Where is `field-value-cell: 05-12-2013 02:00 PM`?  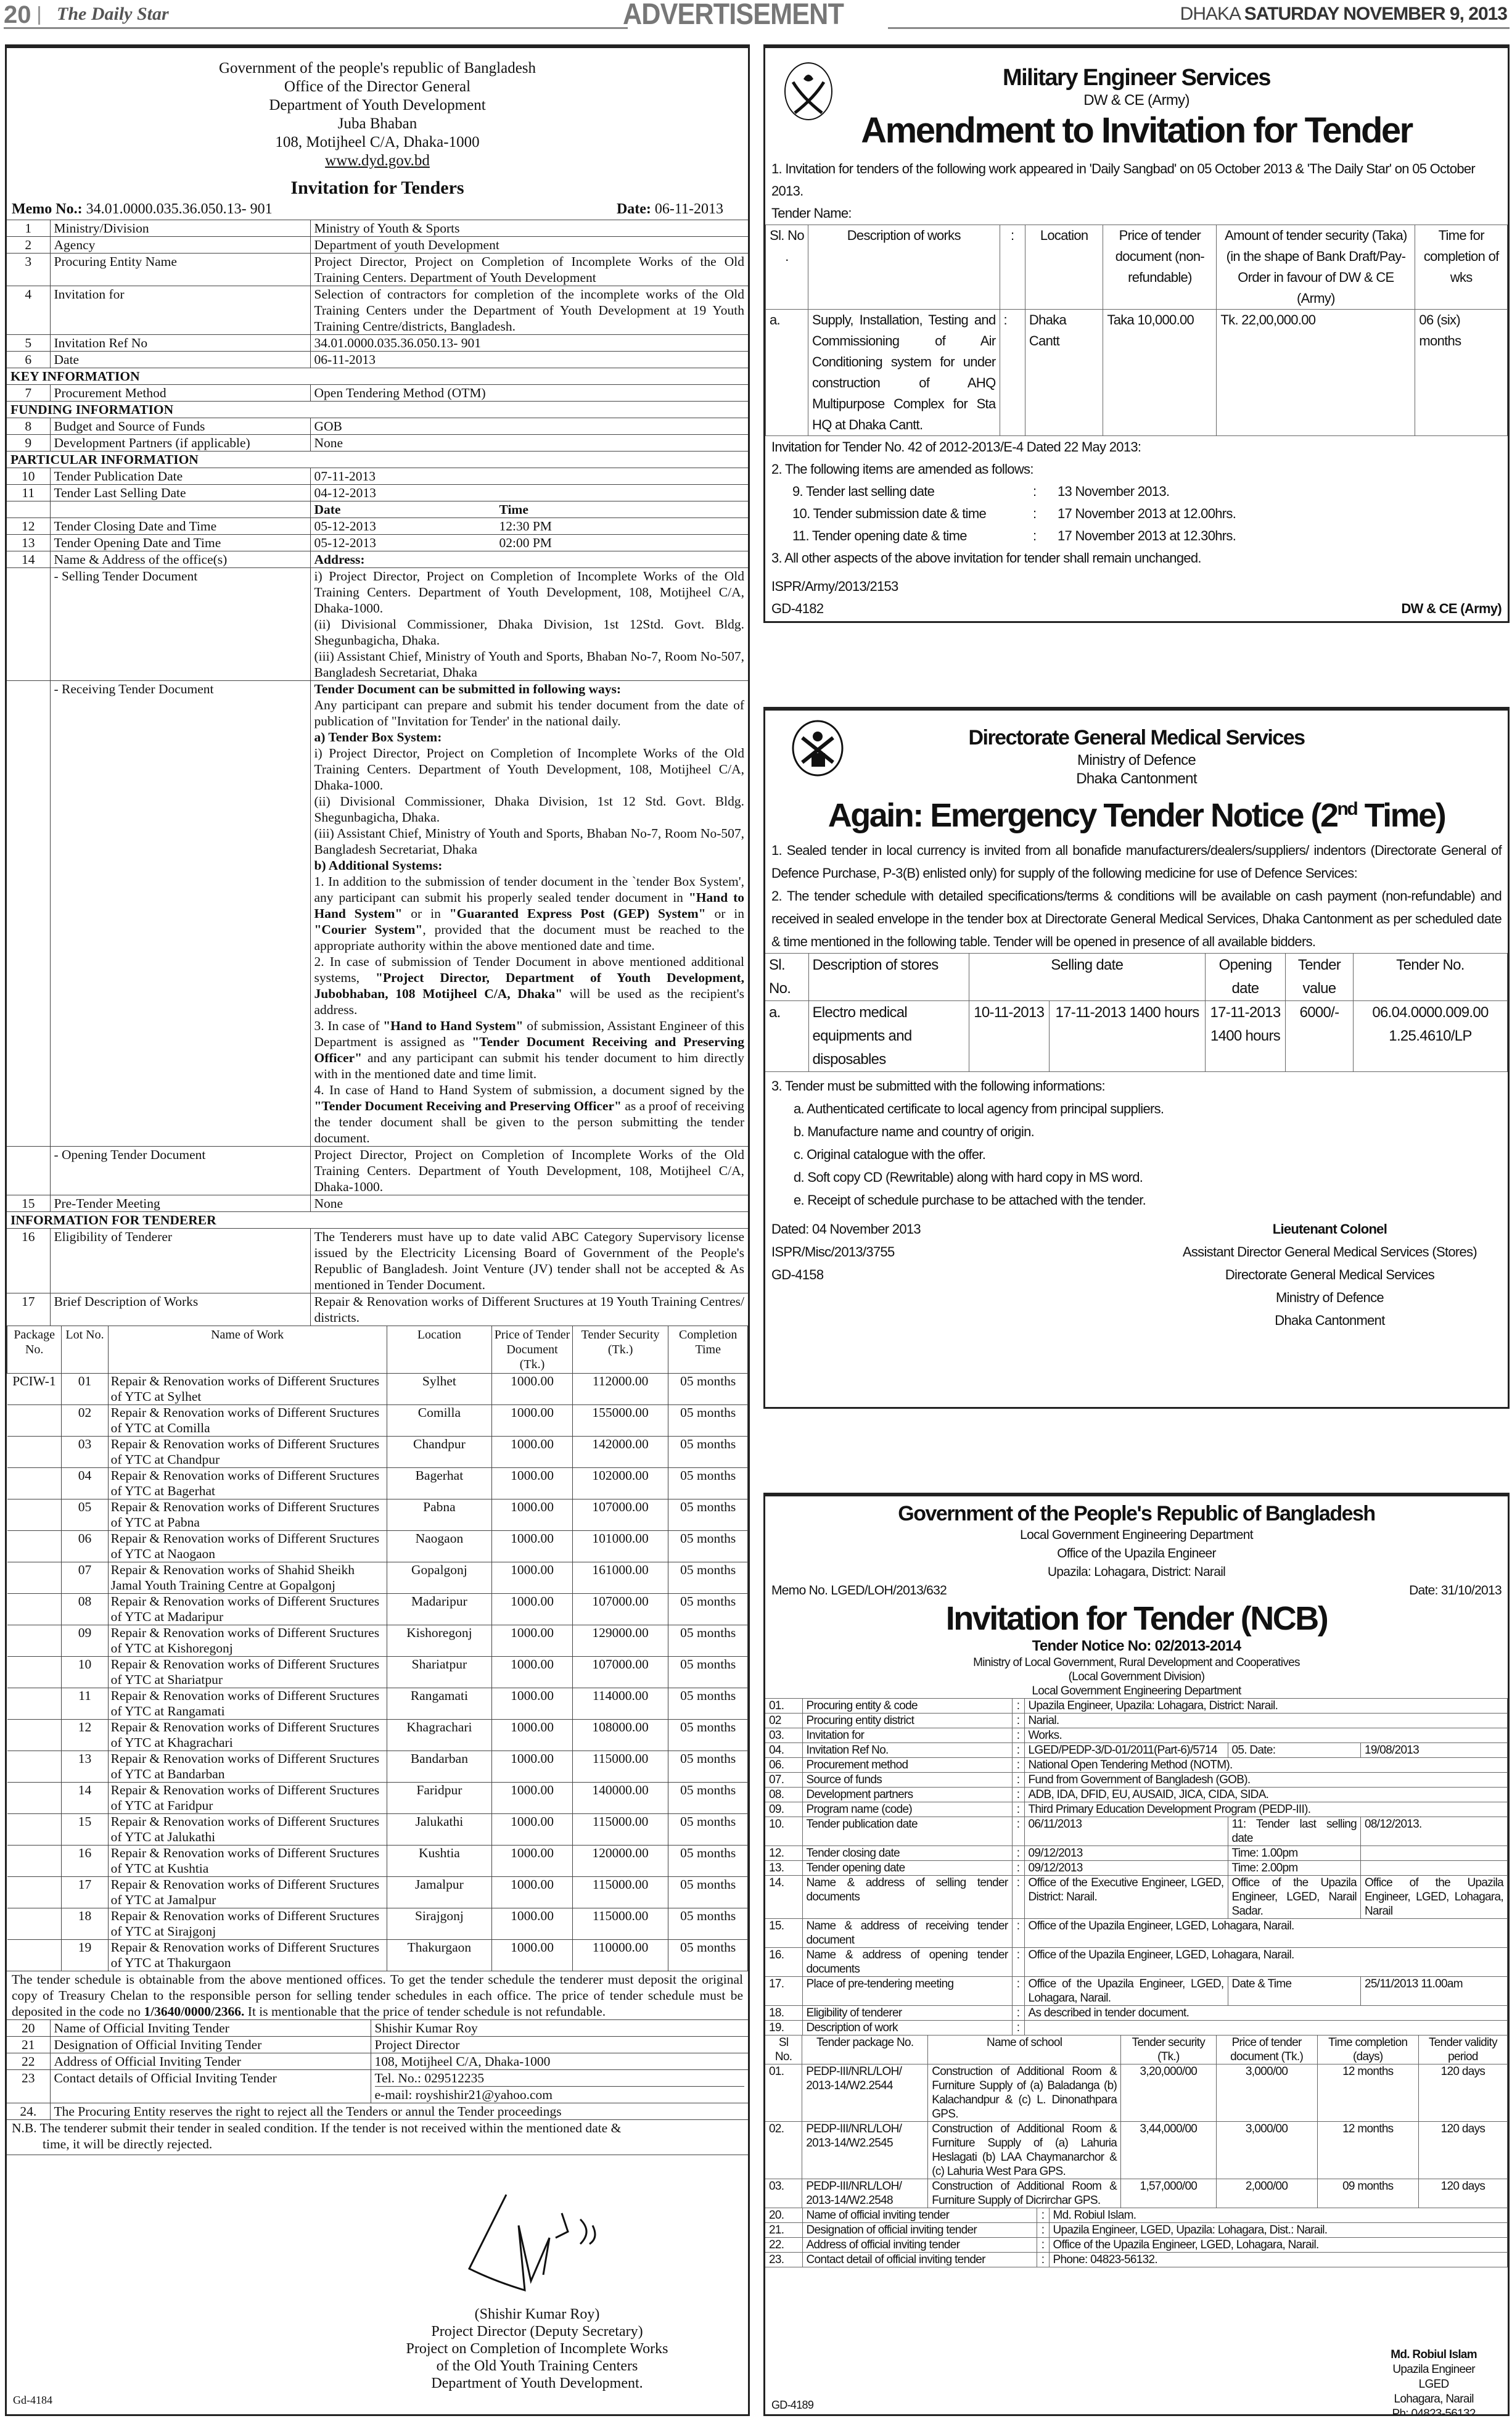 field-value-cell: 05-12-2013 02:00 PM is located at coordinates (529, 542).